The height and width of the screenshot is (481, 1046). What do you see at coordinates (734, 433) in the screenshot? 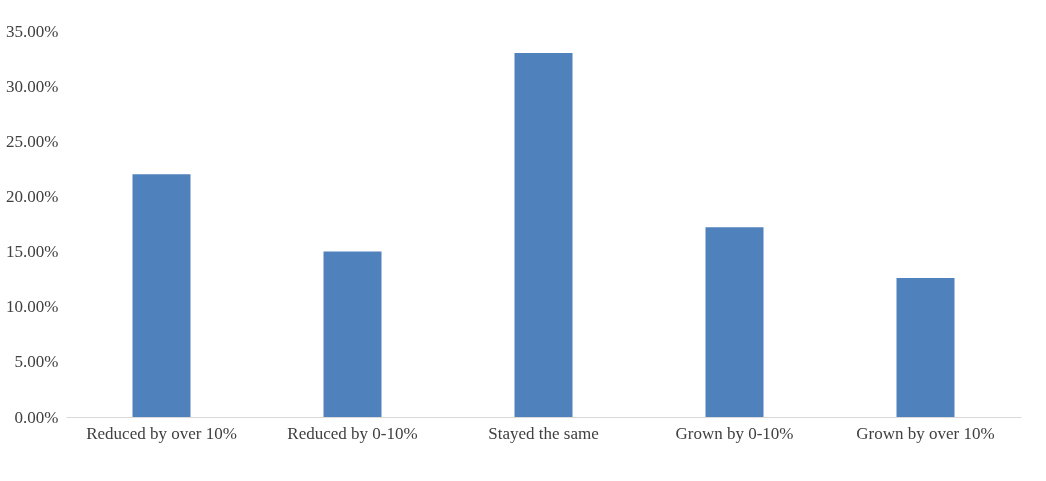
I see `x-tick-label: Grown by 0-10%` at bounding box center [734, 433].